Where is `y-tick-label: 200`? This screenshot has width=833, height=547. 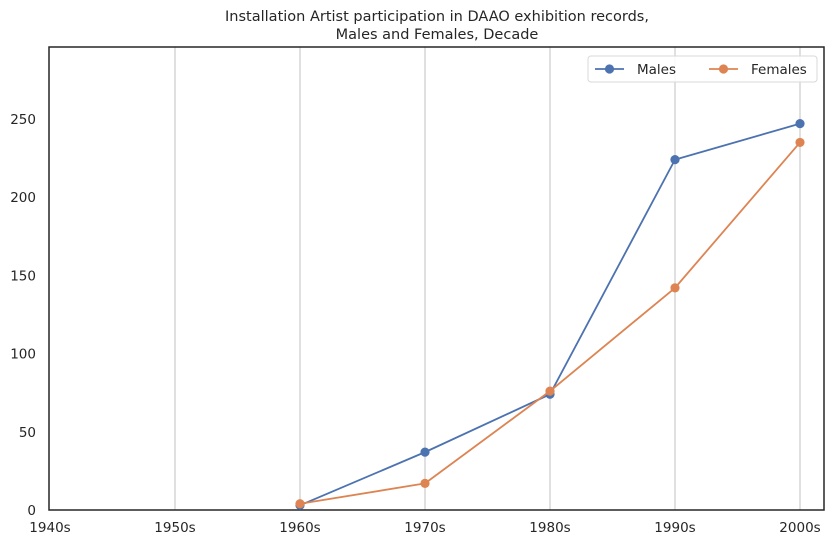 y-tick-label: 200 is located at coordinates (23, 198).